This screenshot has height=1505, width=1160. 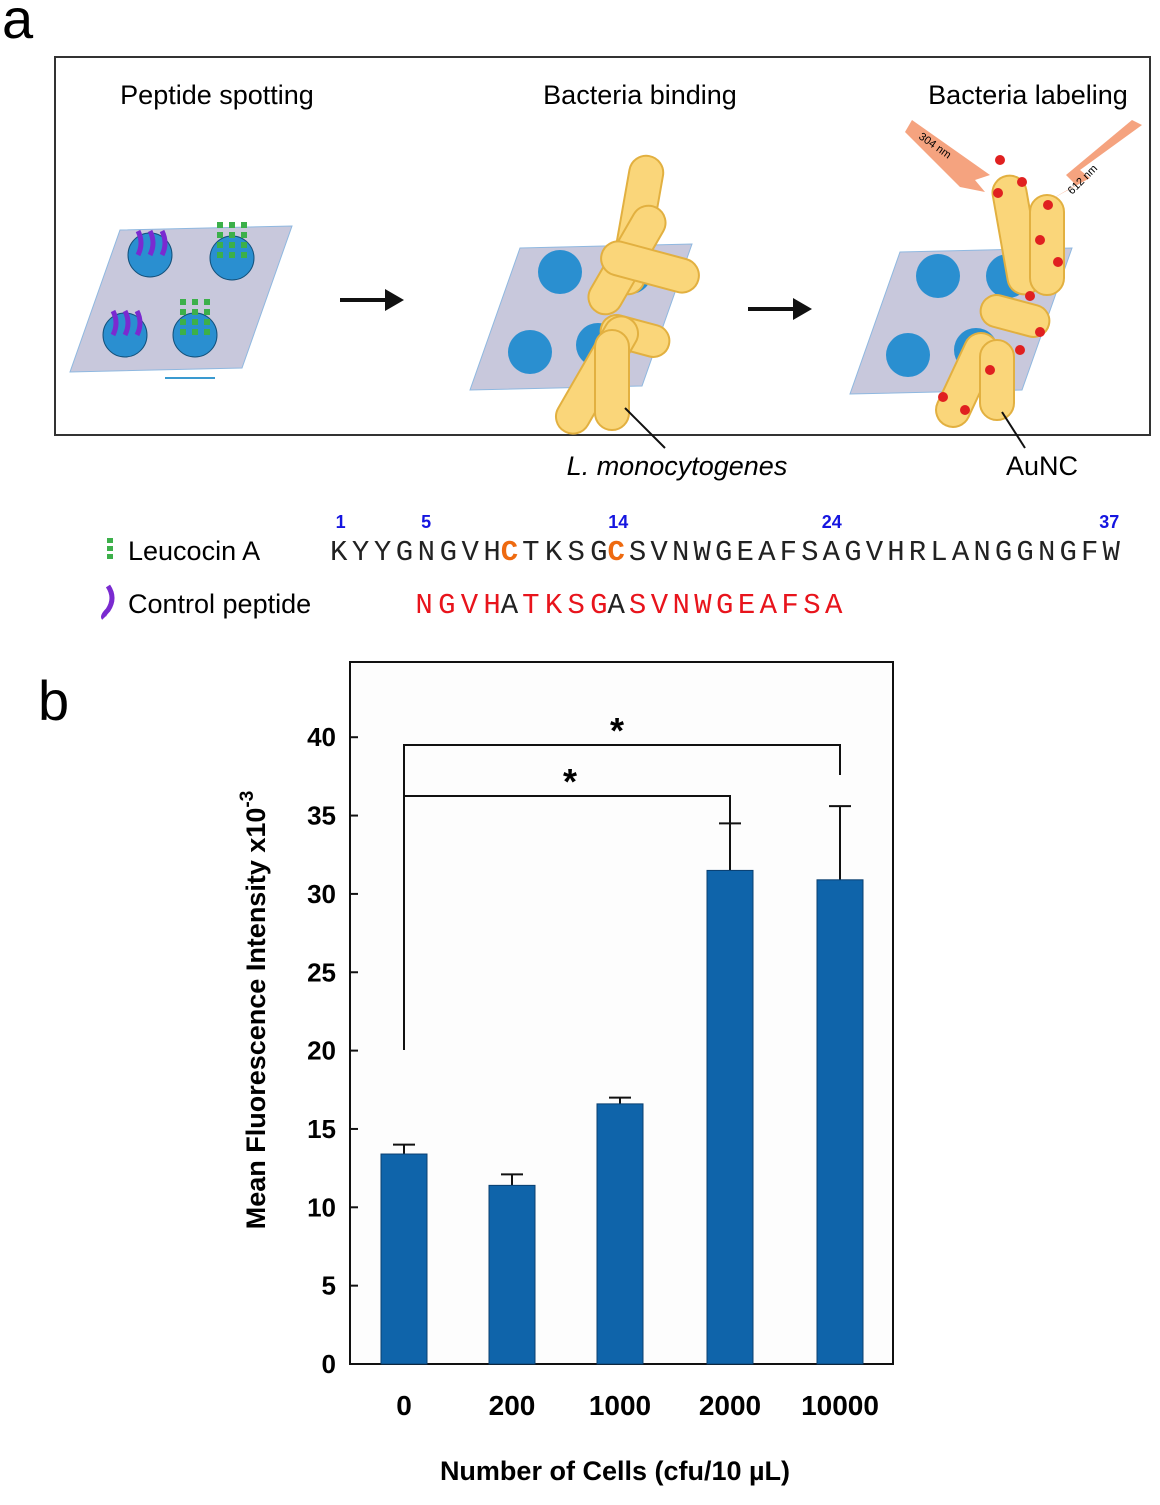 What do you see at coordinates (321, 894) in the screenshot?
I see `y-tick-label: 30` at bounding box center [321, 894].